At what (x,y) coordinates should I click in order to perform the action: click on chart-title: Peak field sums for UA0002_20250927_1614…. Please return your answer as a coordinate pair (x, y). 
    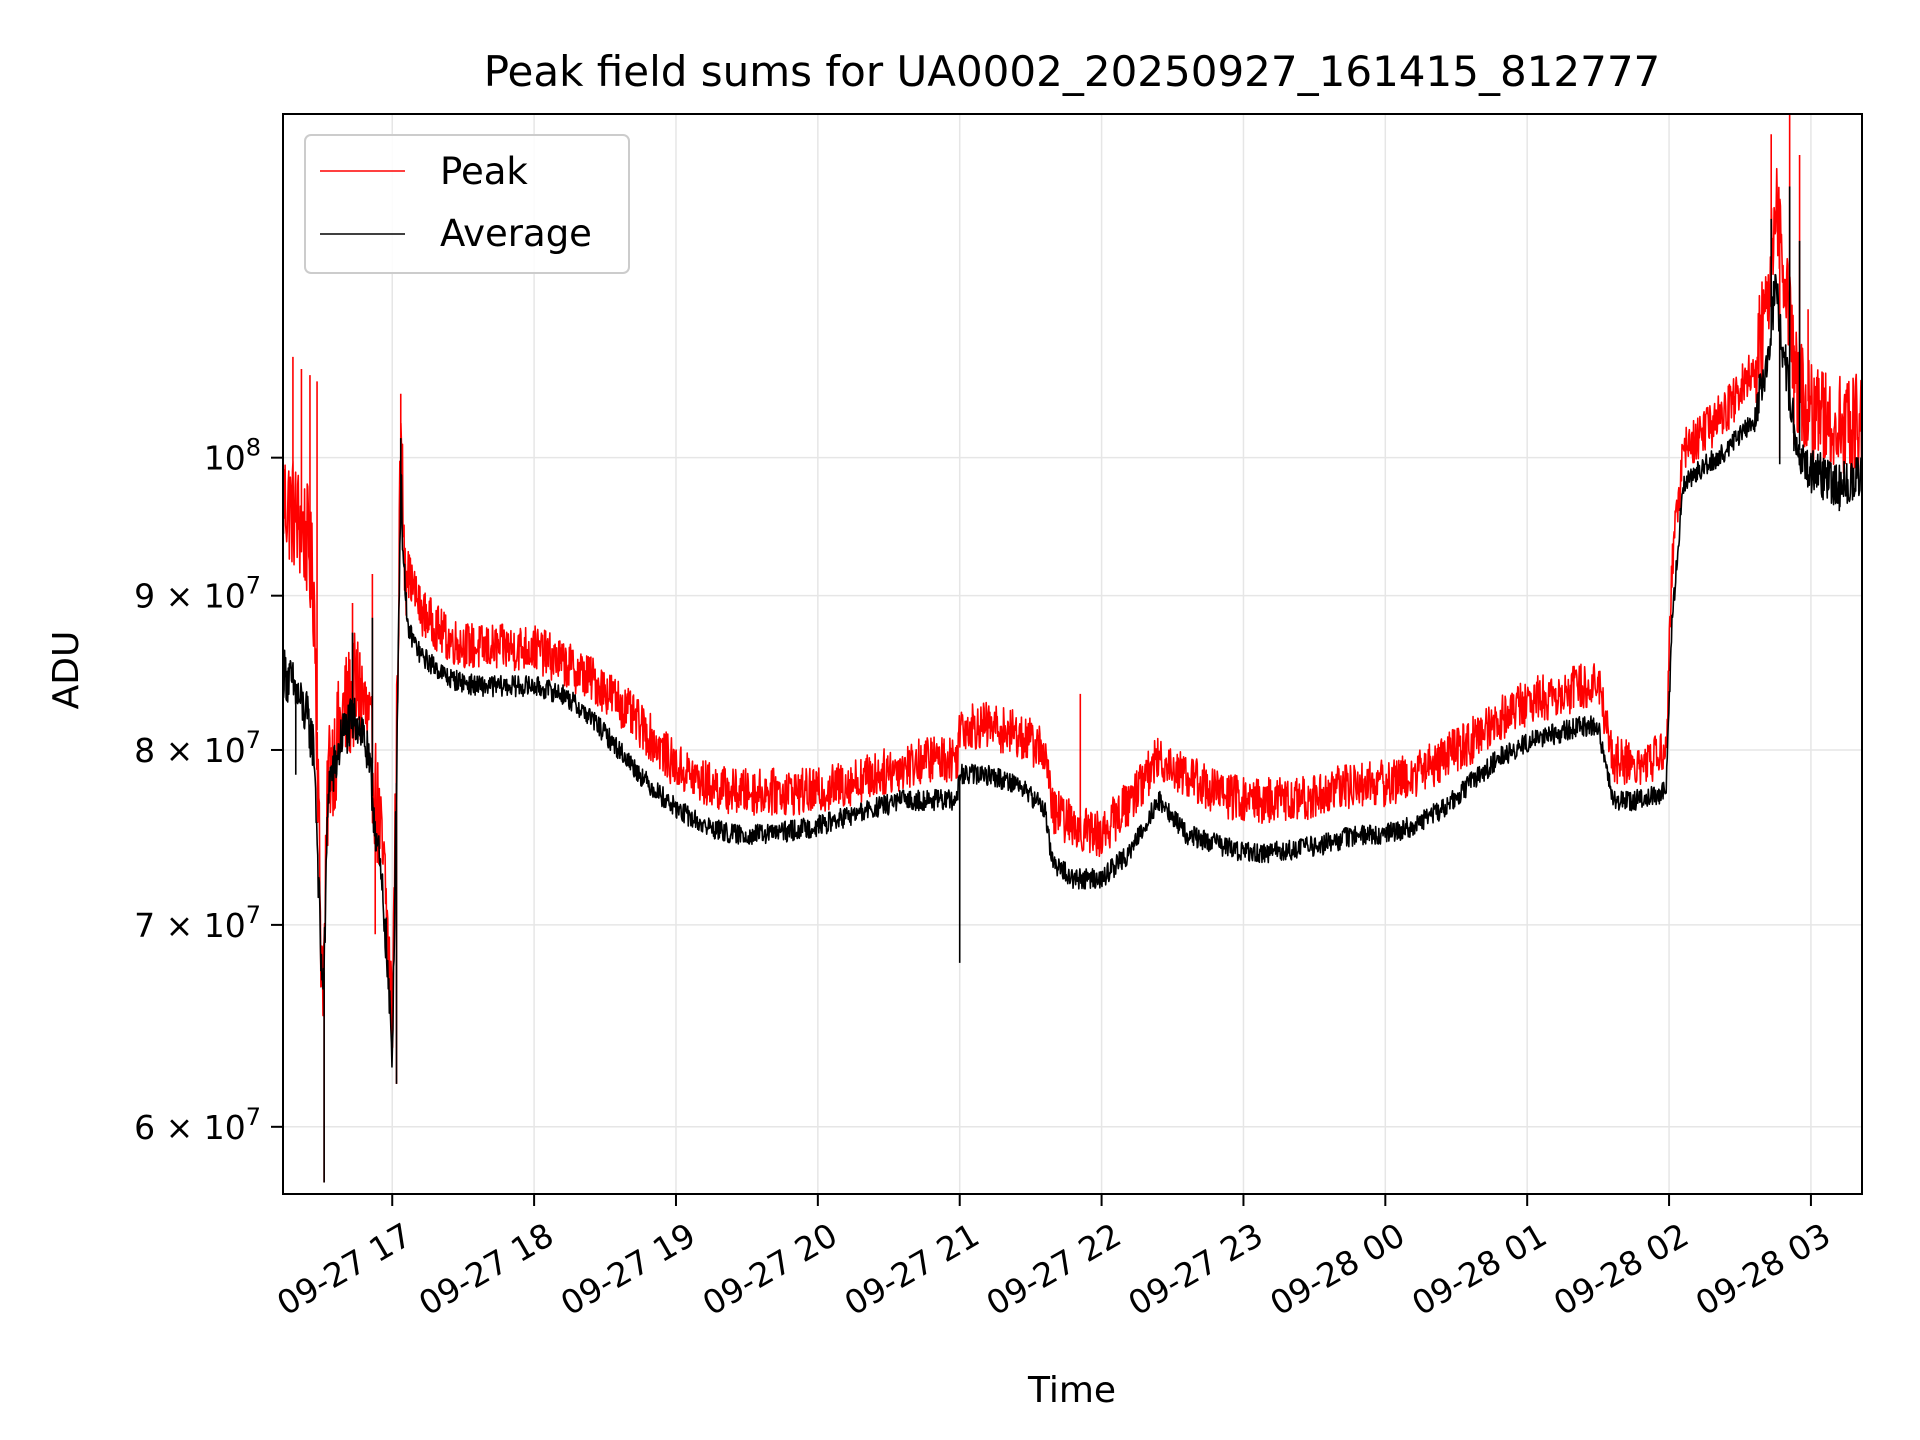
    Looking at the image, I should click on (1072, 71).